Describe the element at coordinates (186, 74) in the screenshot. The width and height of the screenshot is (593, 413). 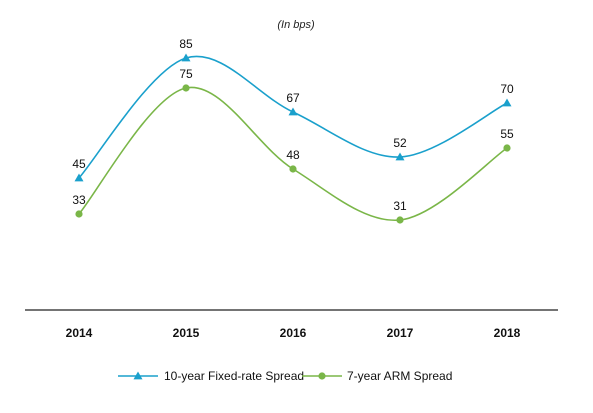
I see `series-2-label-2015: 75` at that location.